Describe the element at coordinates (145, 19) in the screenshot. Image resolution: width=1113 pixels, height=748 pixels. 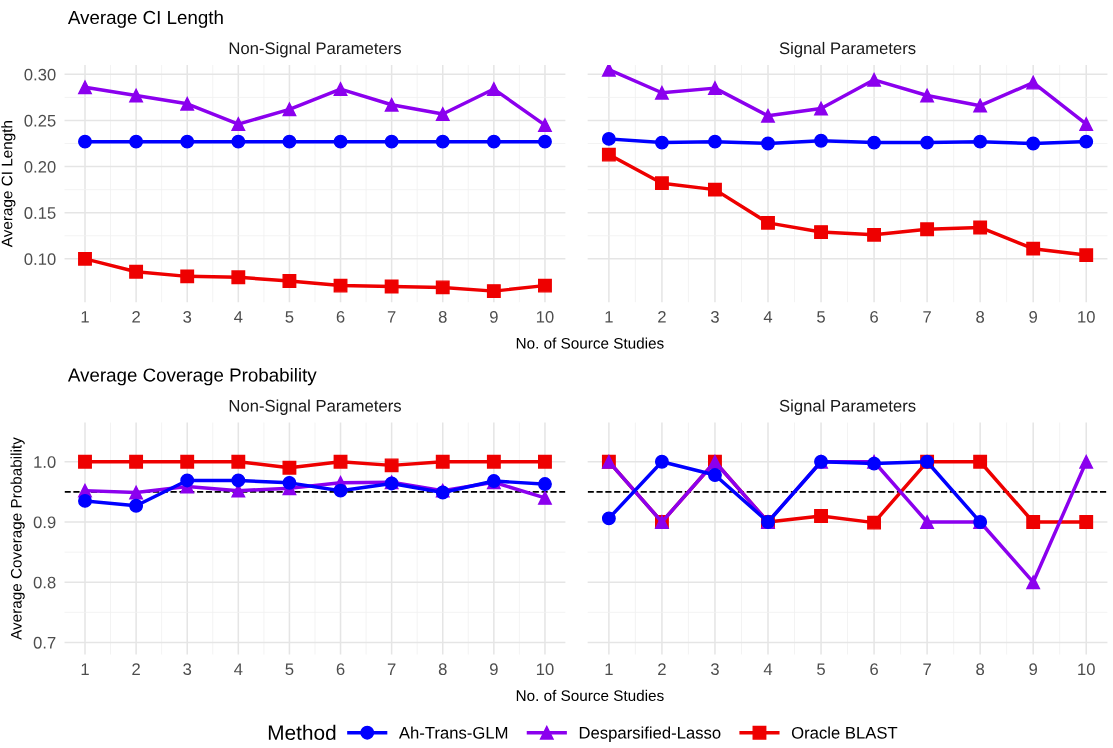
I see `chart-title: Average CI Length` at that location.